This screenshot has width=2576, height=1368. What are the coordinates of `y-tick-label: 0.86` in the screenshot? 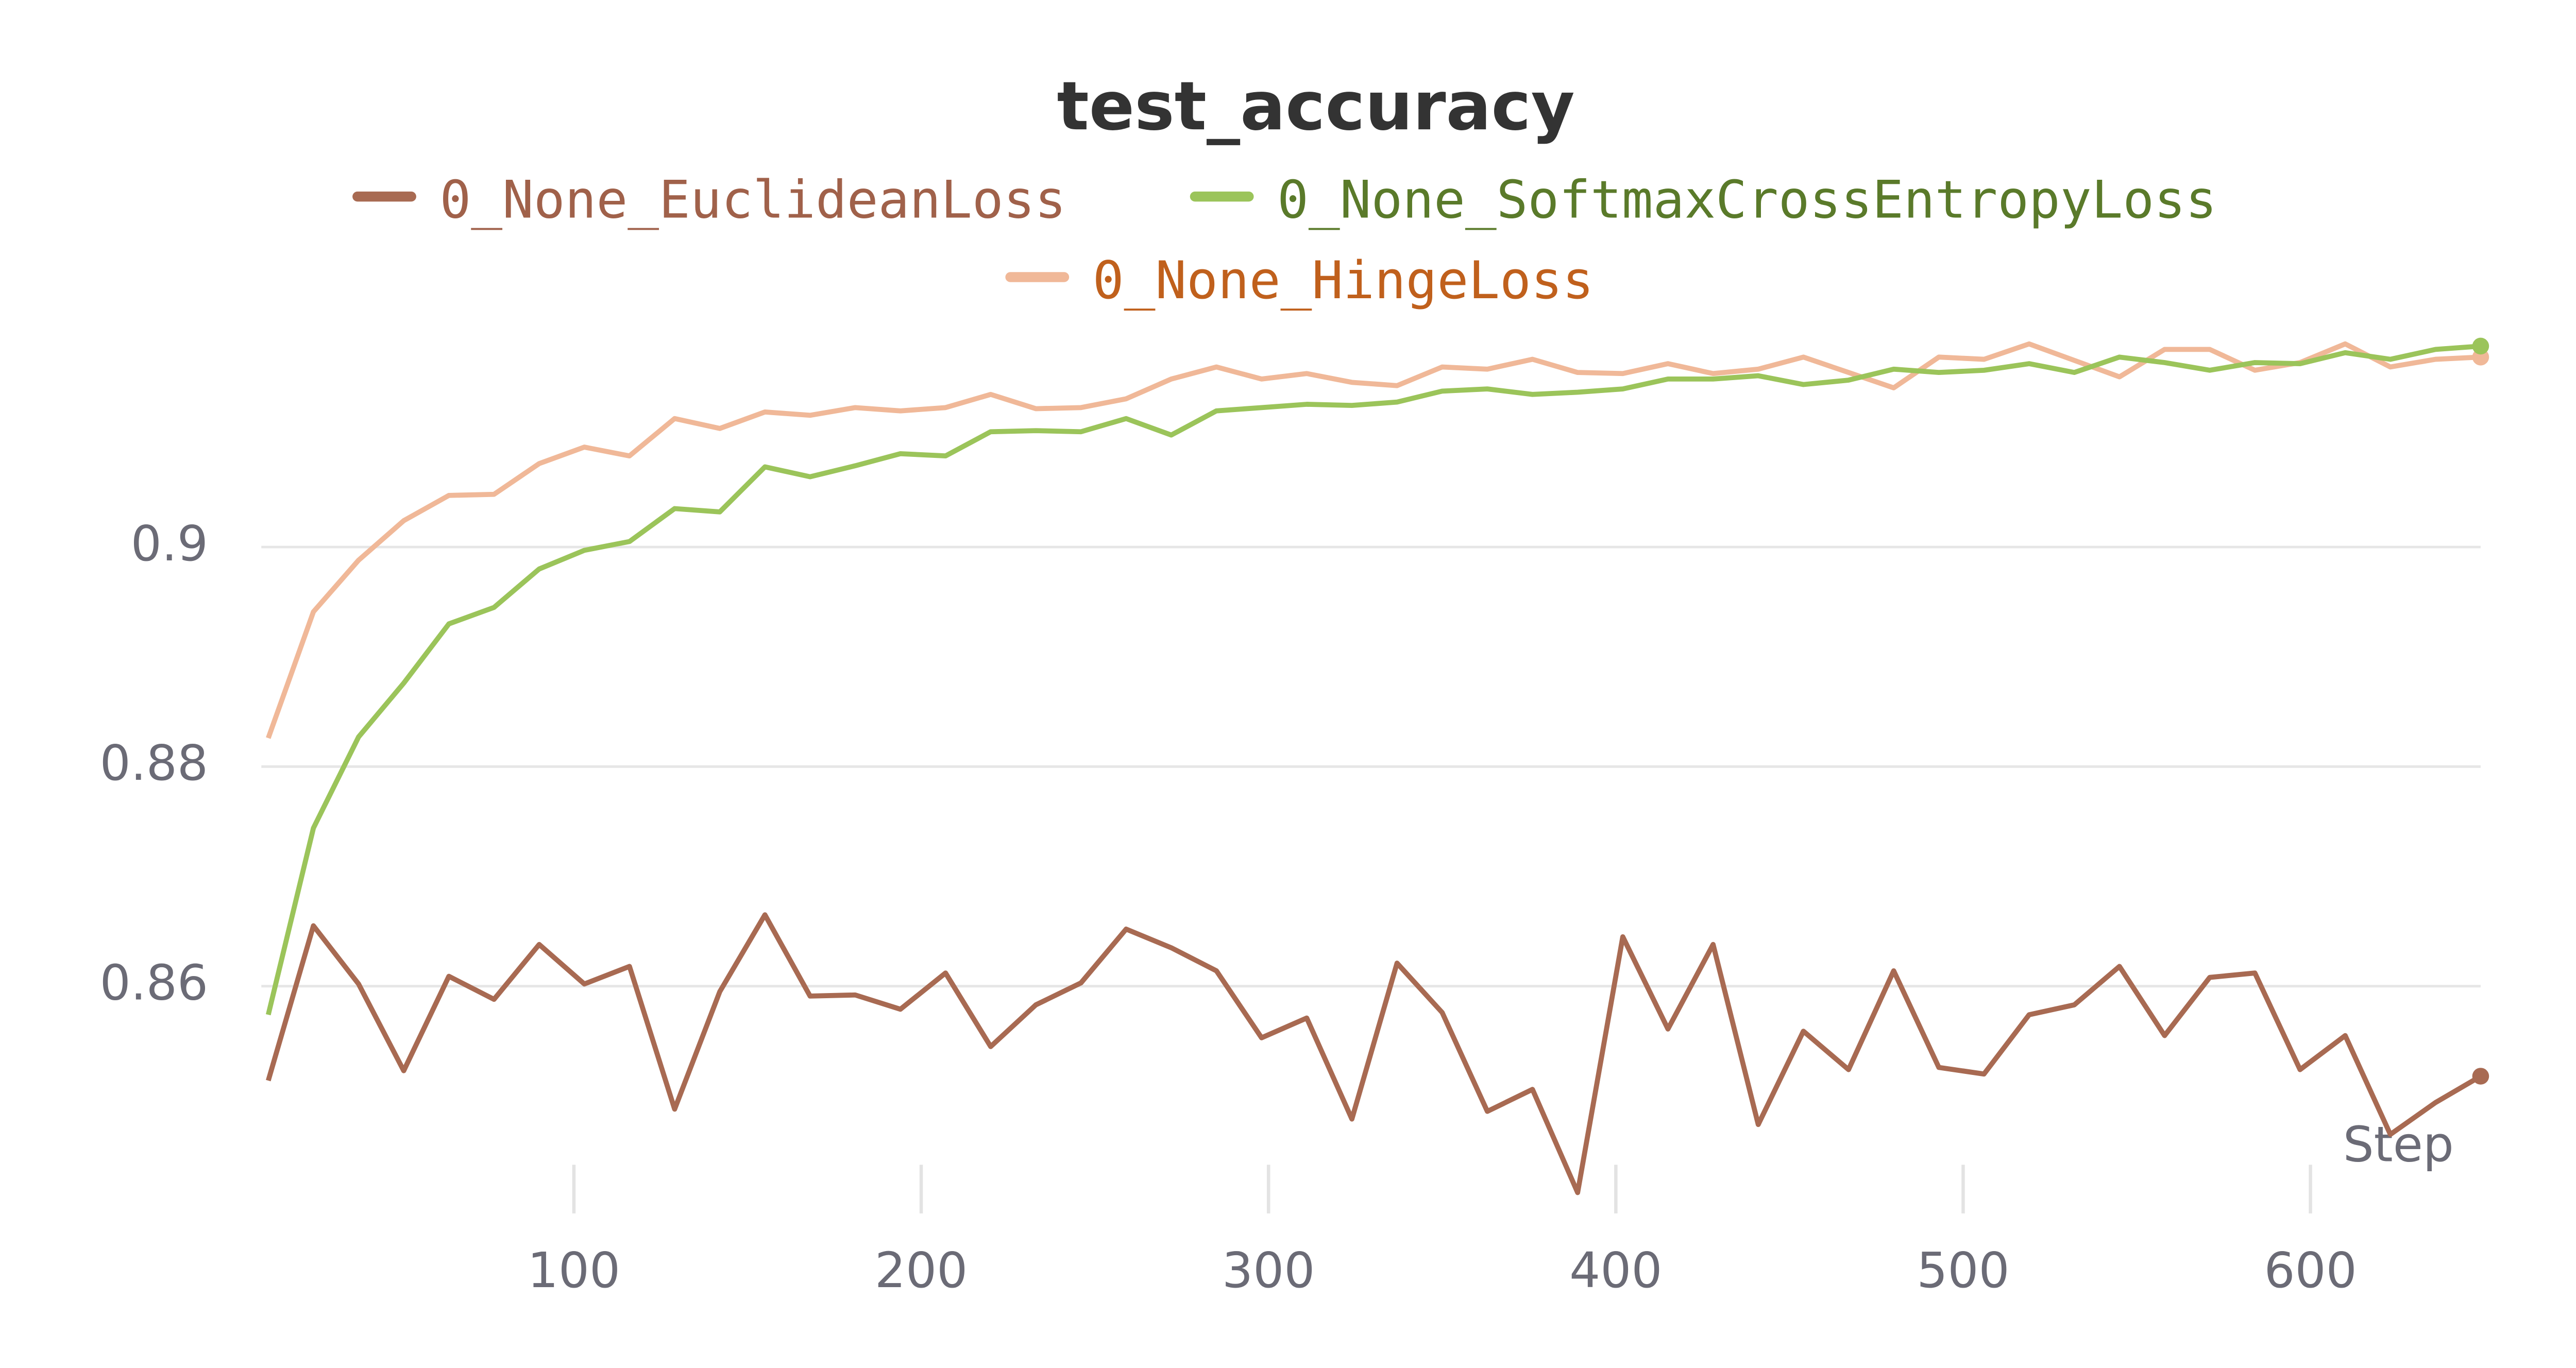 It's located at (154, 983).